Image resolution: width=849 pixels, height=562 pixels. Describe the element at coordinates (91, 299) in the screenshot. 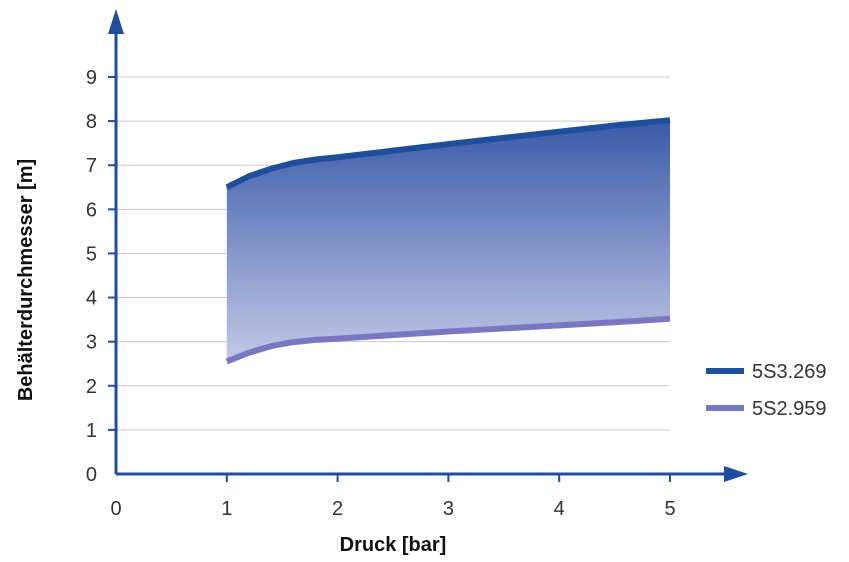

I see `y-tick-label-4: 4` at that location.